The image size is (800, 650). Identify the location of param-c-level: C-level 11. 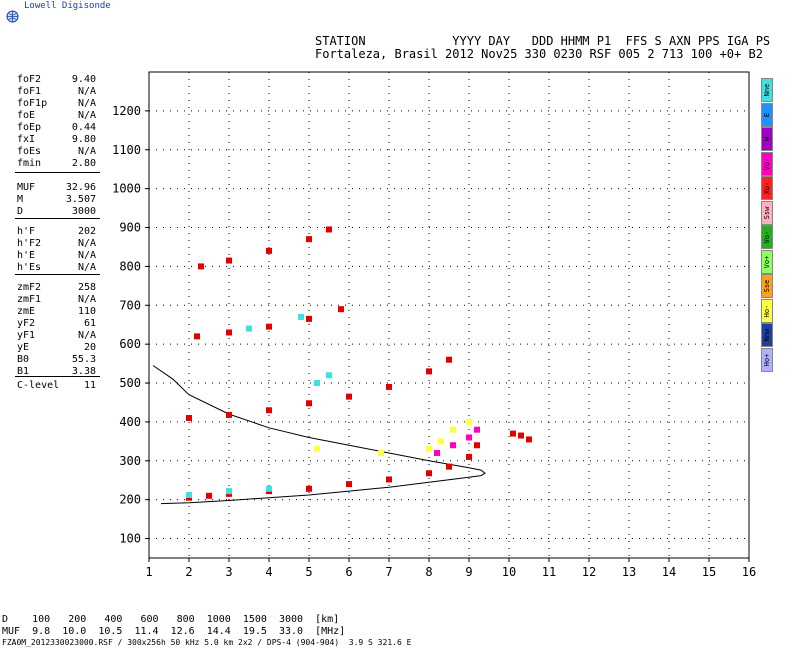
(50, 386).